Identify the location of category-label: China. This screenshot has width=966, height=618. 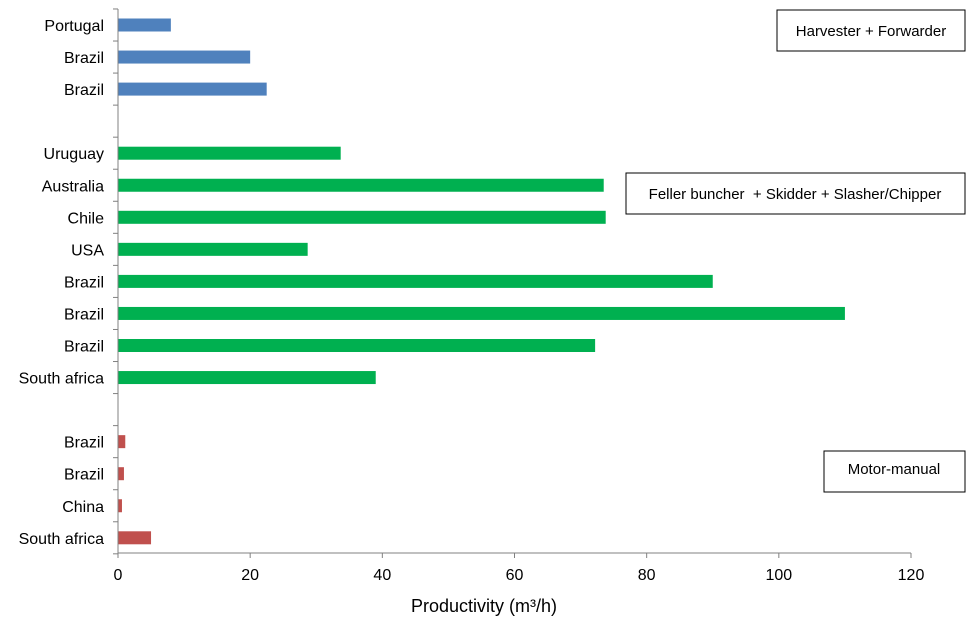
(83, 507).